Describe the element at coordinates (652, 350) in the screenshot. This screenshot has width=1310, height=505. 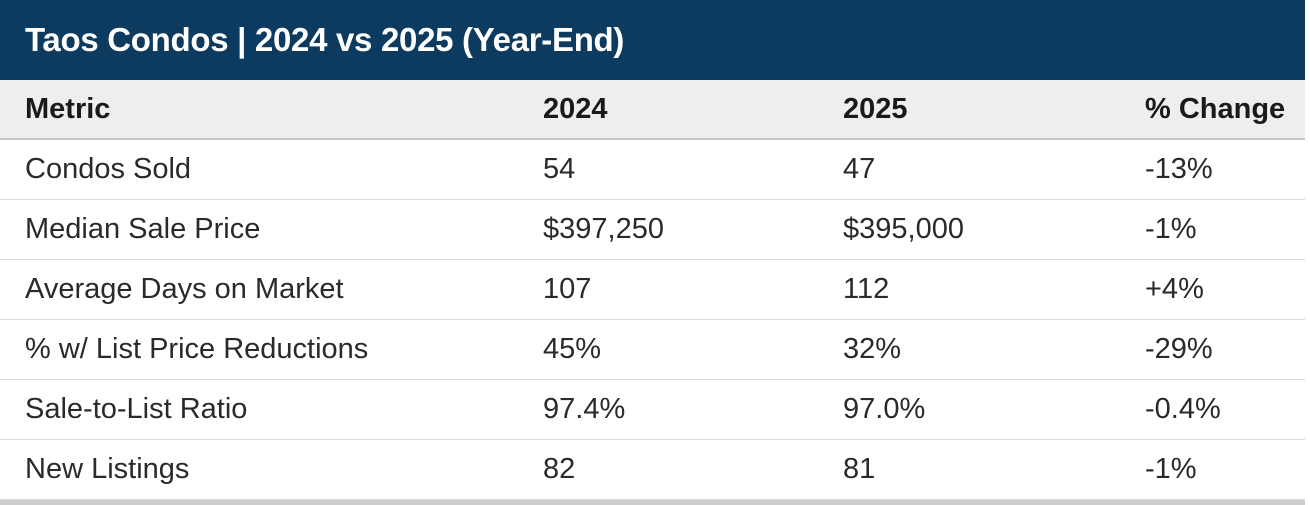
I see `table-row-list-price-reductions: % w/ List Price Reductions 45% 32% -29%` at that location.